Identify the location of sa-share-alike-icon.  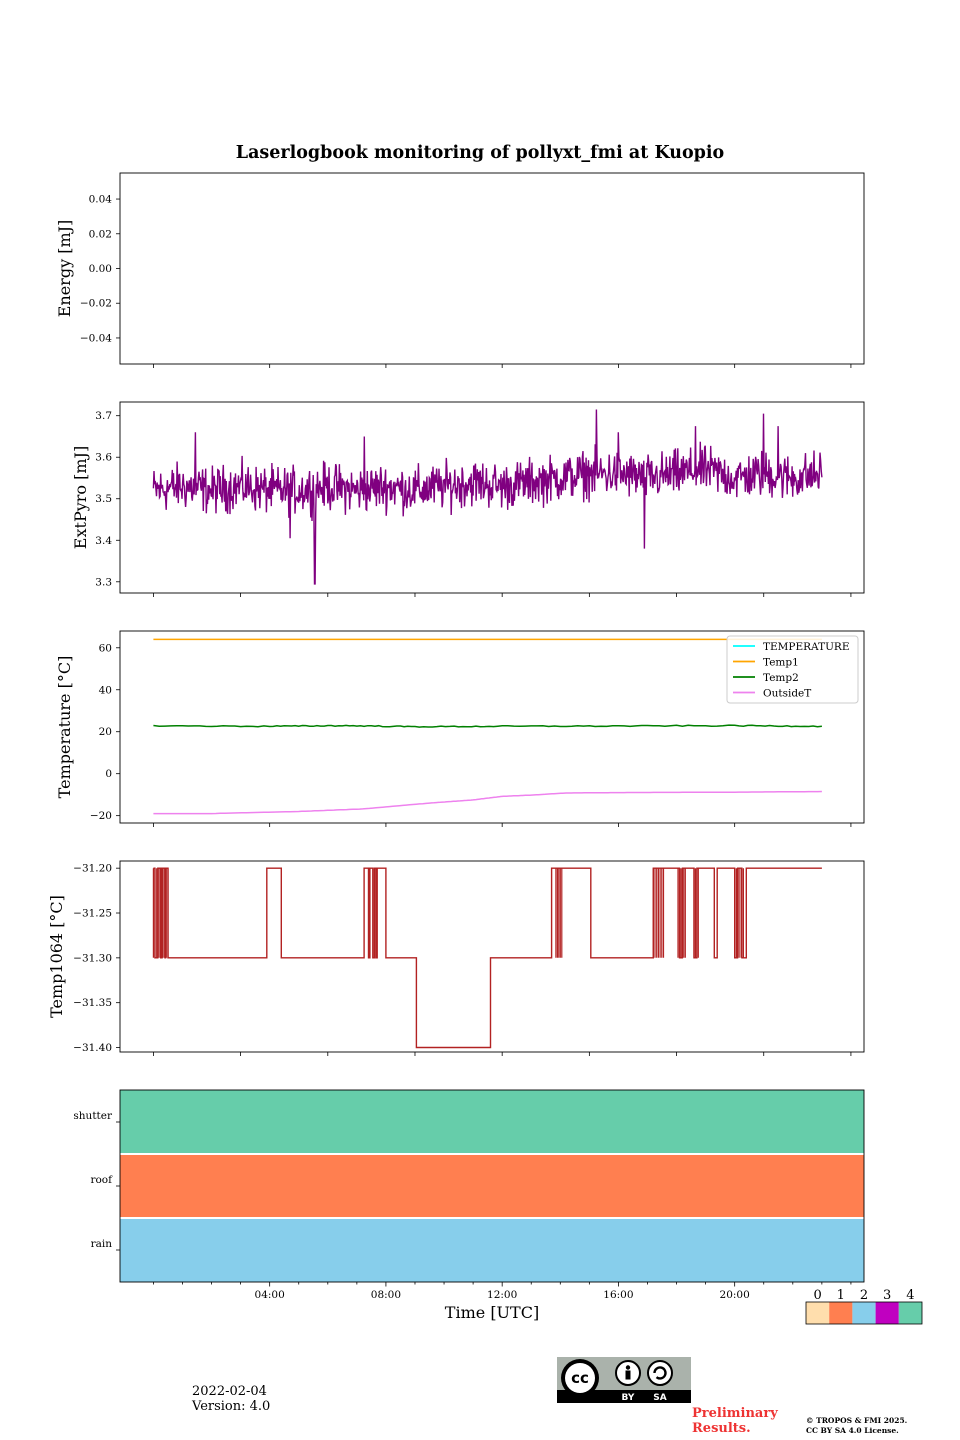
(660, 1373).